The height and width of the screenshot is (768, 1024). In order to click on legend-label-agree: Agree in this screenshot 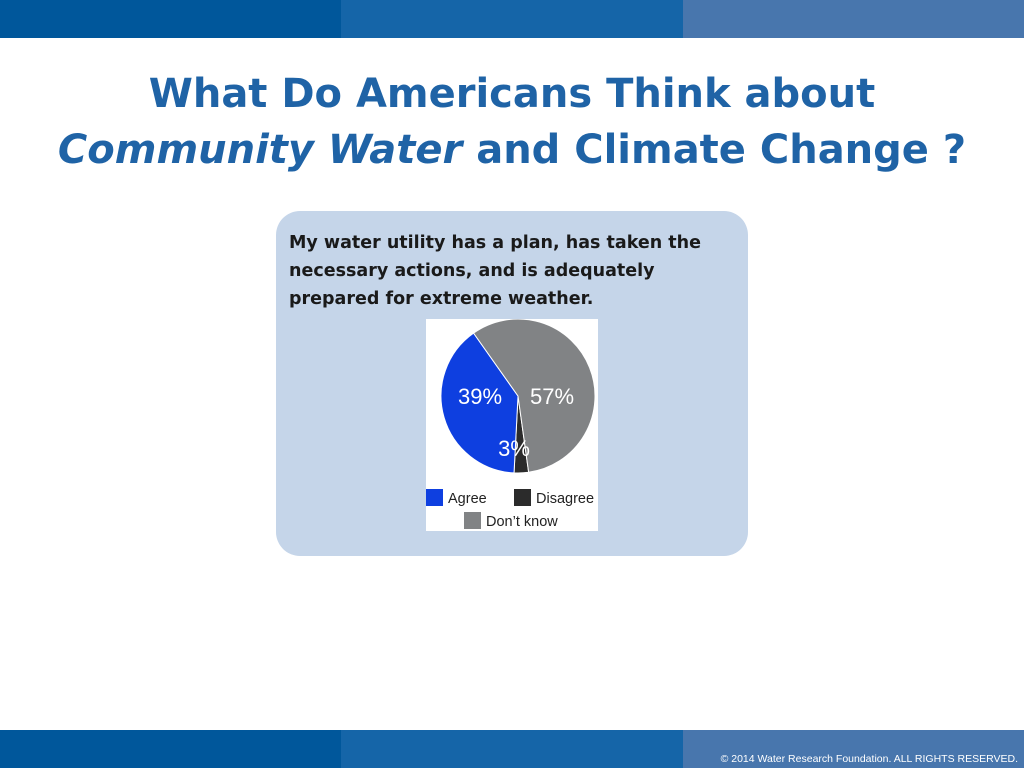, I will do `click(467, 499)`.